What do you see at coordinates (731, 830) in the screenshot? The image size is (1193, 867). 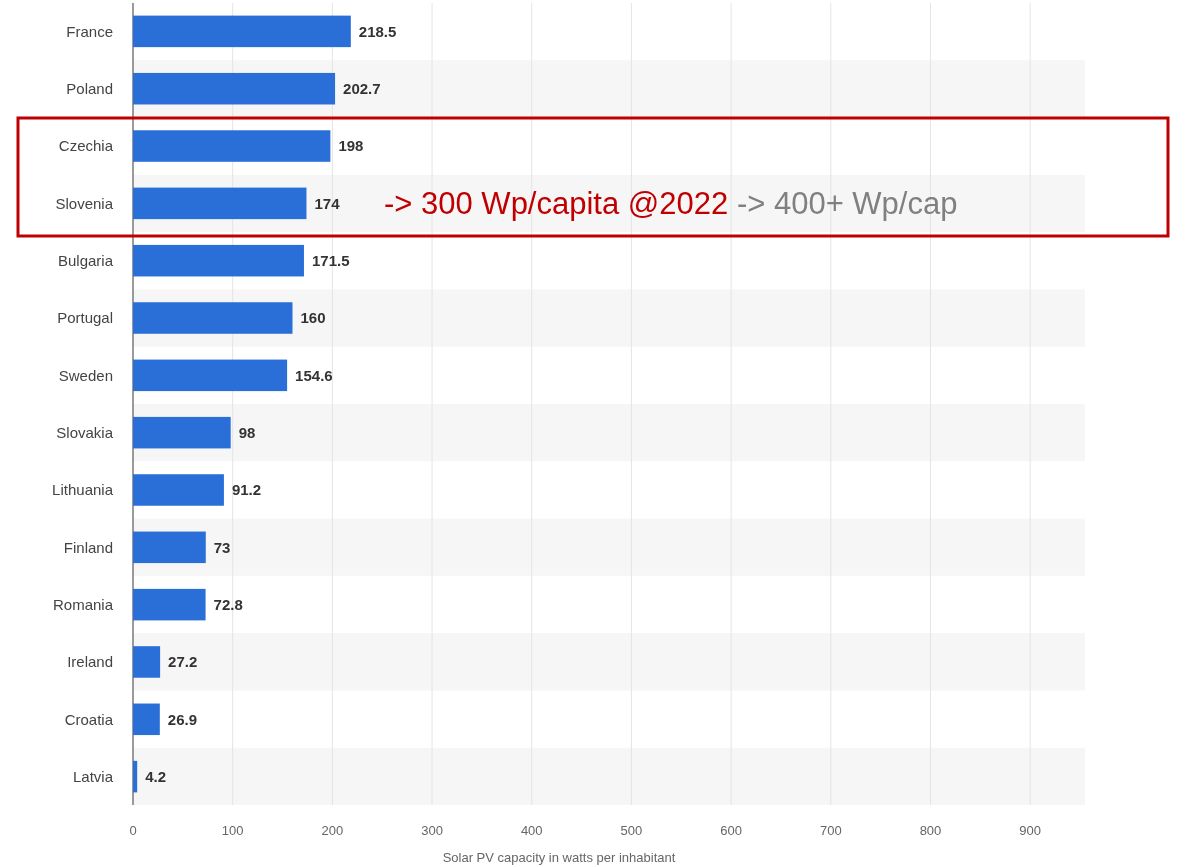 I see `x-tick-label: 600` at bounding box center [731, 830].